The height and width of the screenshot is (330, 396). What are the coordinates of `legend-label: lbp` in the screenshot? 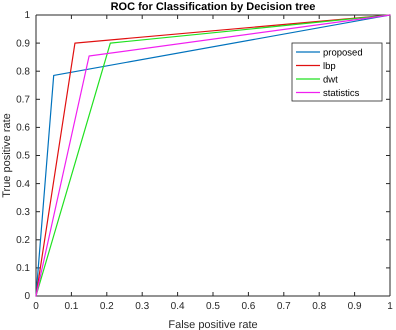 It's located at (329, 66).